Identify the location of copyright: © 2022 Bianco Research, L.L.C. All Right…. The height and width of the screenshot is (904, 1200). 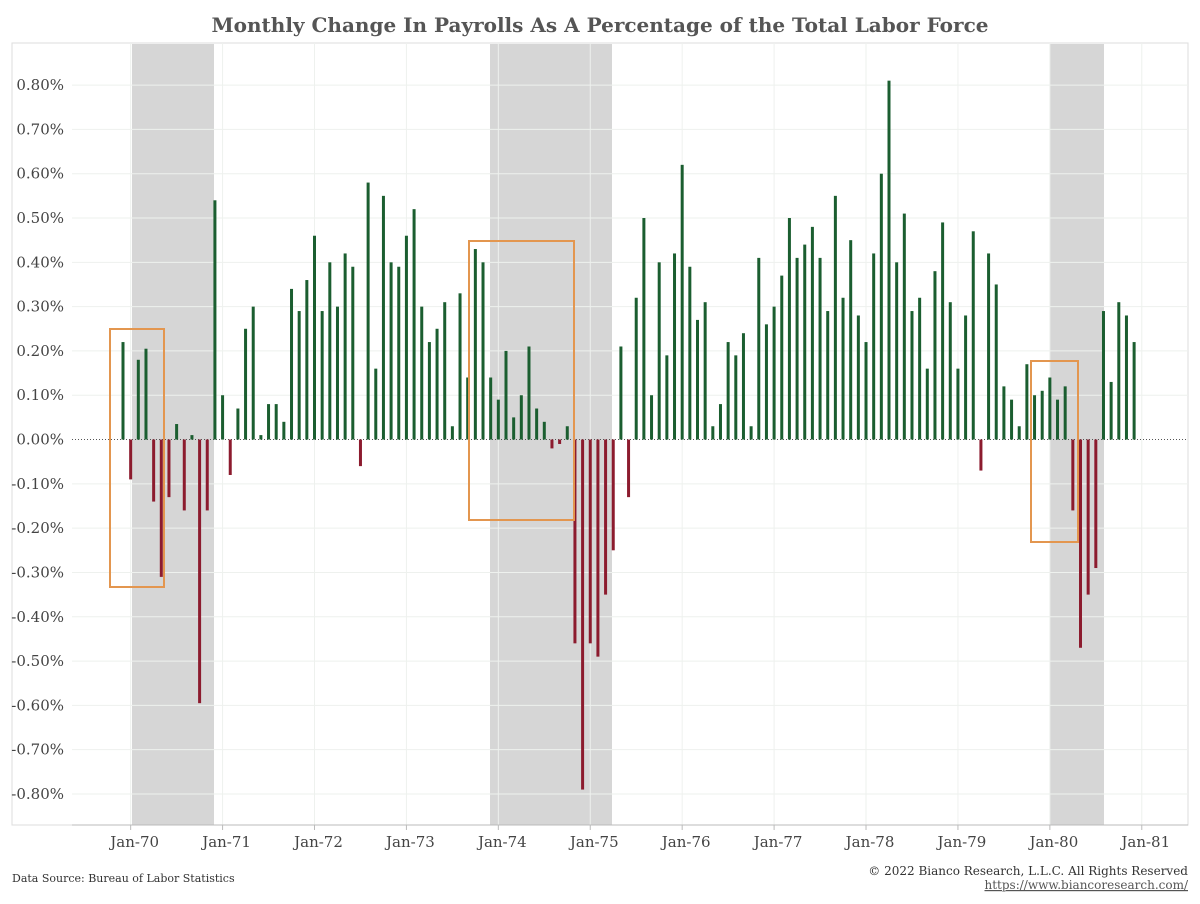
(1028, 871).